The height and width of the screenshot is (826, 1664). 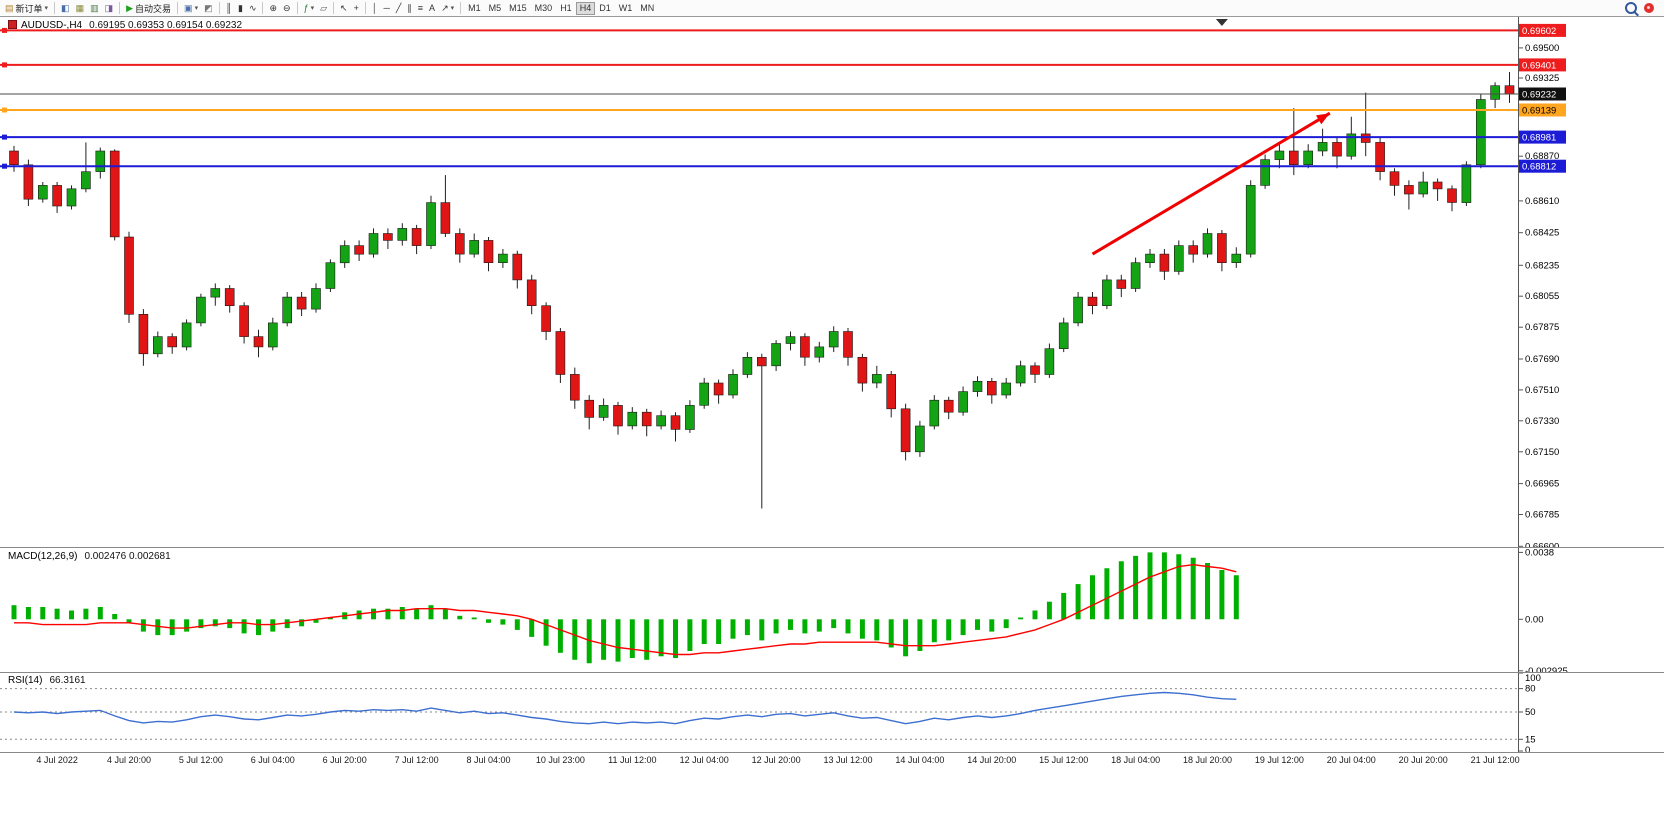 I want to click on timeframe-m15-button: M15, so click(x=518, y=8).